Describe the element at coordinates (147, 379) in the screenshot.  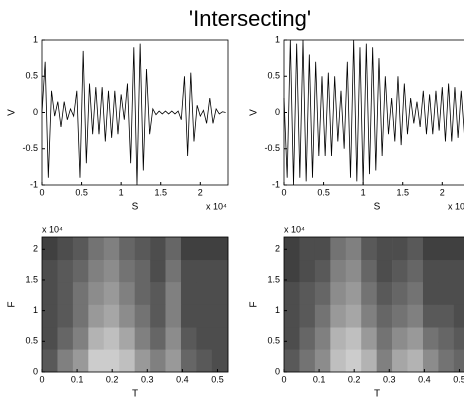
I see `x-tick-label: 0.3` at that location.